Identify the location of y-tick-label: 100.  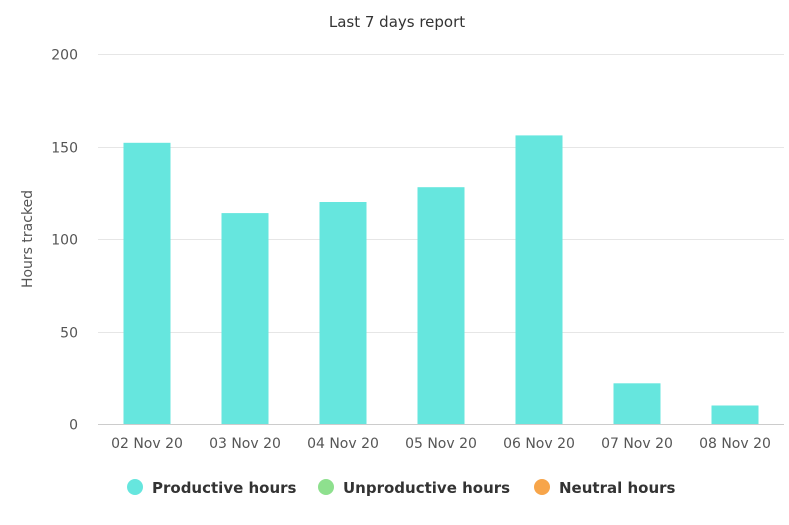
(64, 241).